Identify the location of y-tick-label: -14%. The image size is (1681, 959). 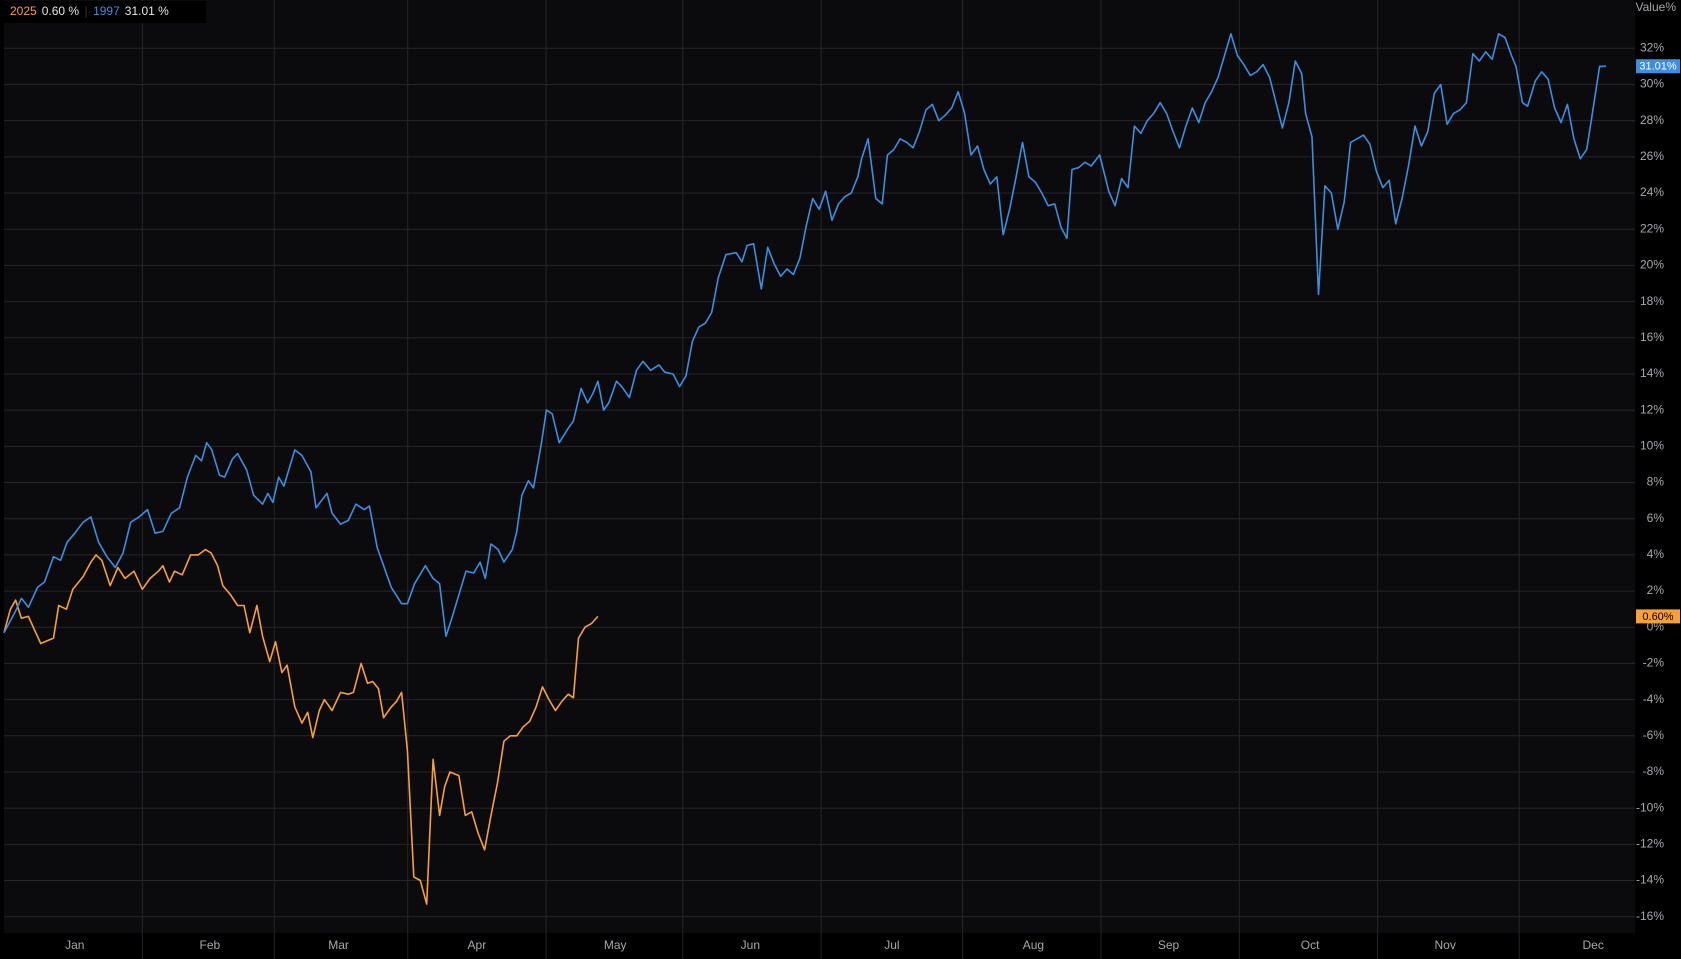
(1650, 880).